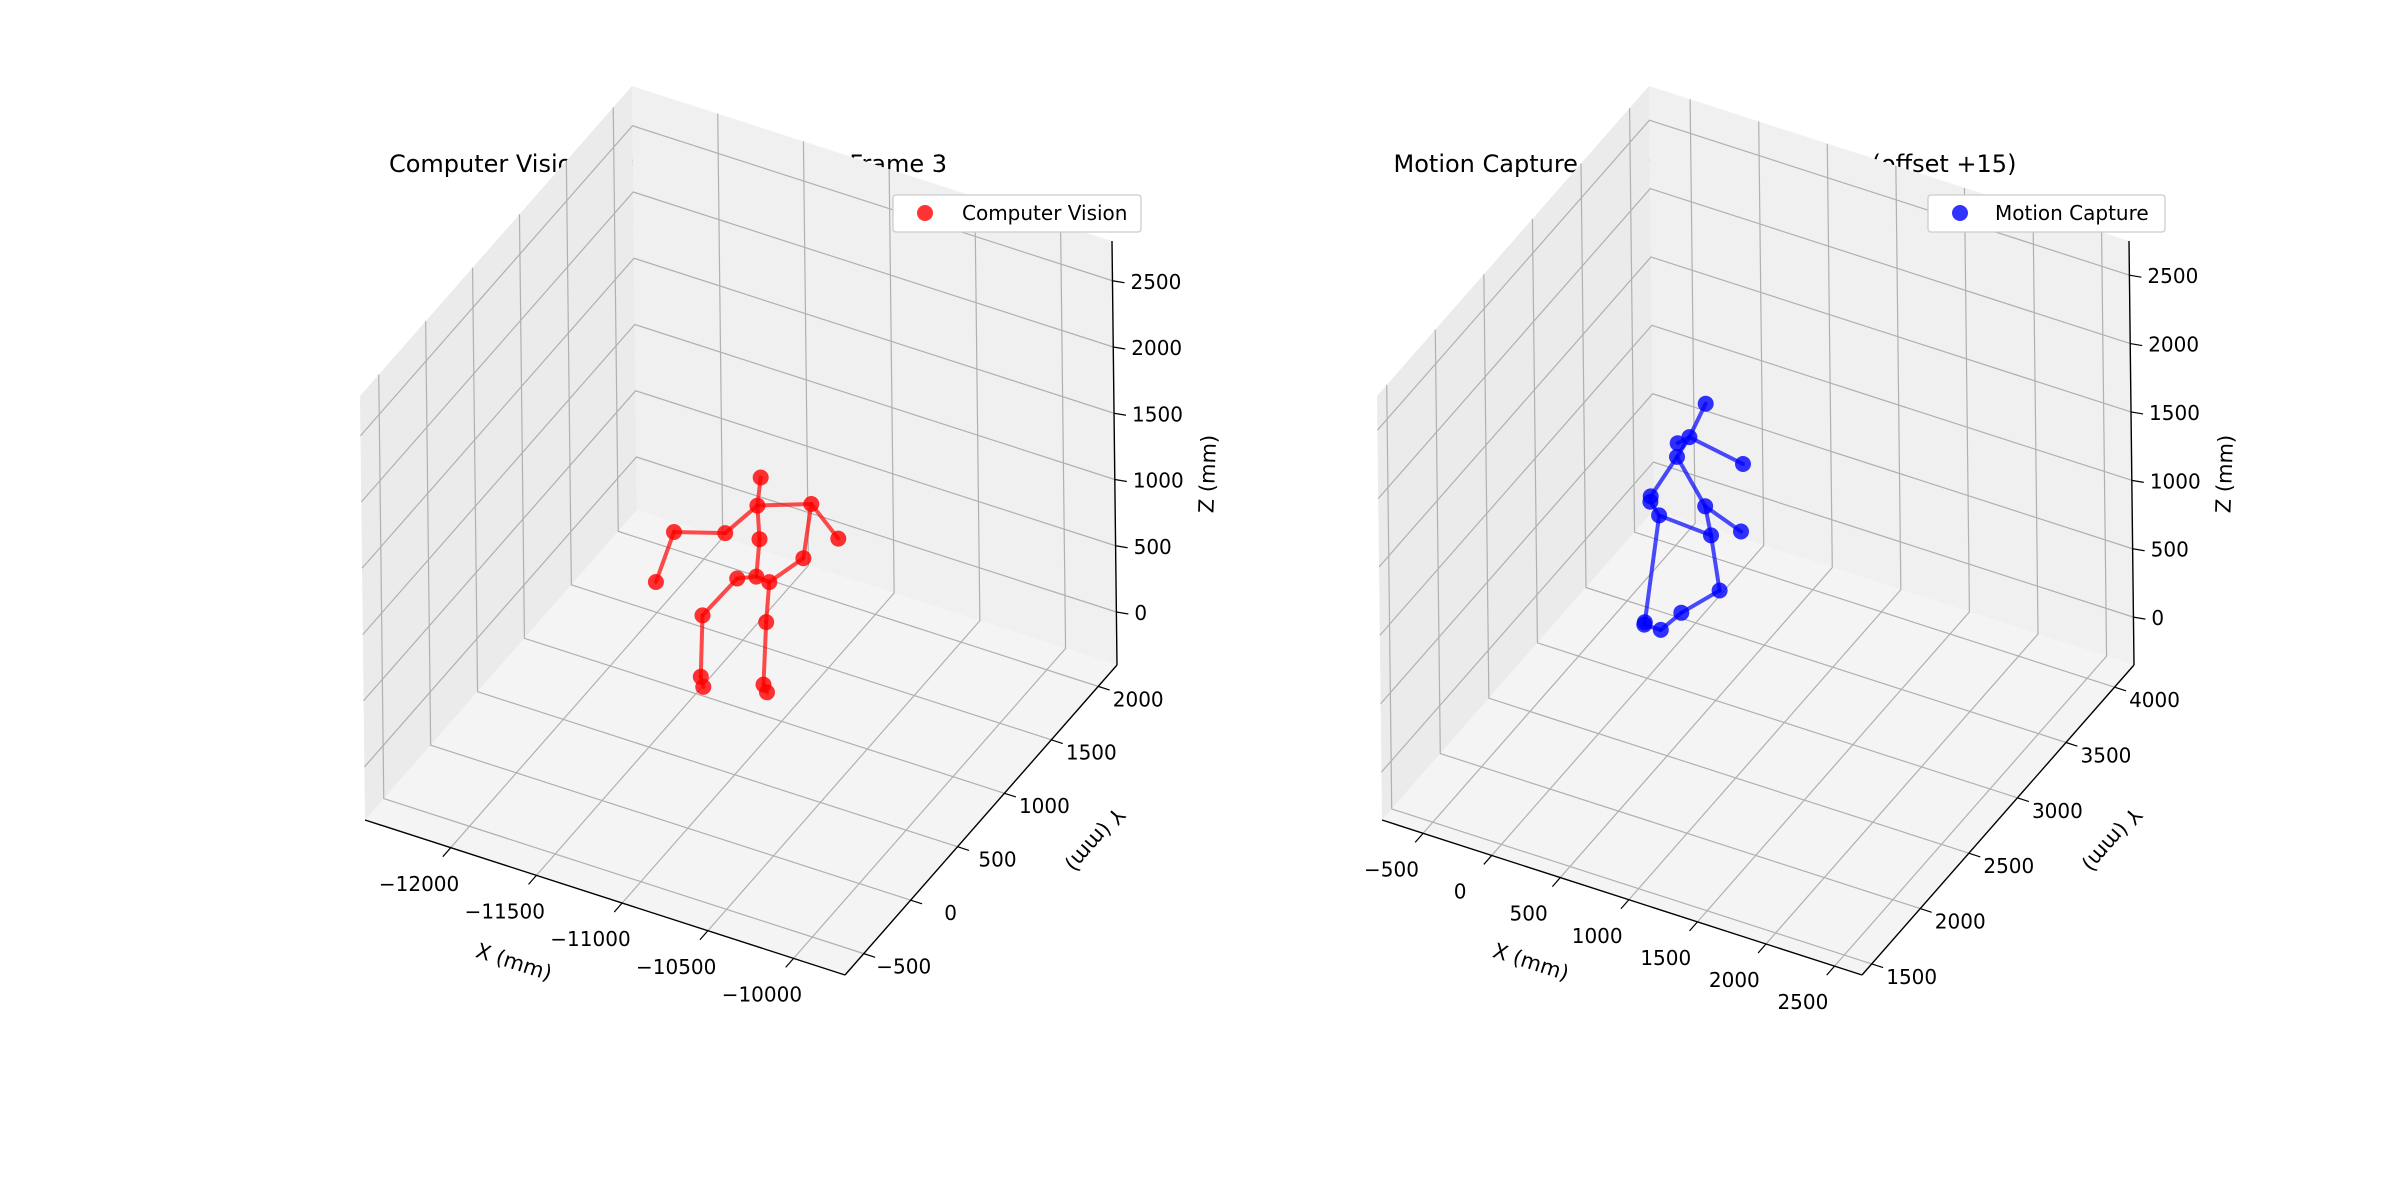 The width and height of the screenshot is (2400, 1200). Describe the element at coordinates (1114, 453) in the screenshot. I see `z-axis-line` at that location.